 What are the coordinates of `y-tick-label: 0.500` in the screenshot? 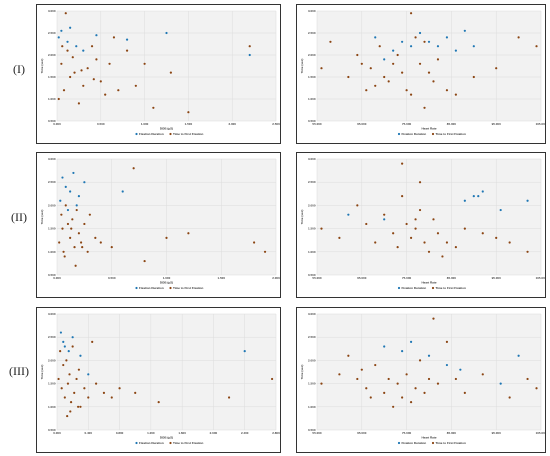 It's located at (52, 275).